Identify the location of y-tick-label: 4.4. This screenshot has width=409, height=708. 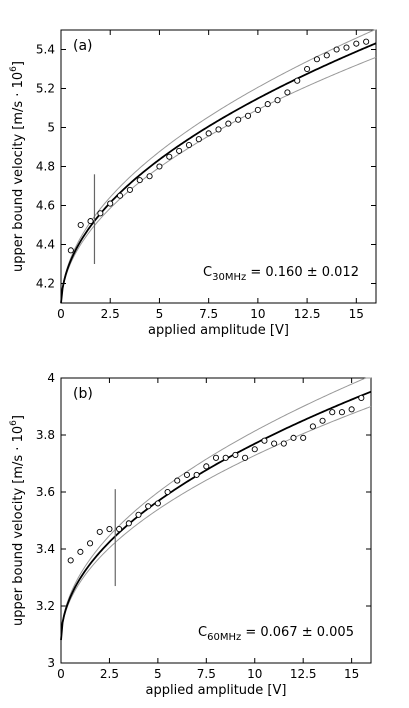
(45, 245).